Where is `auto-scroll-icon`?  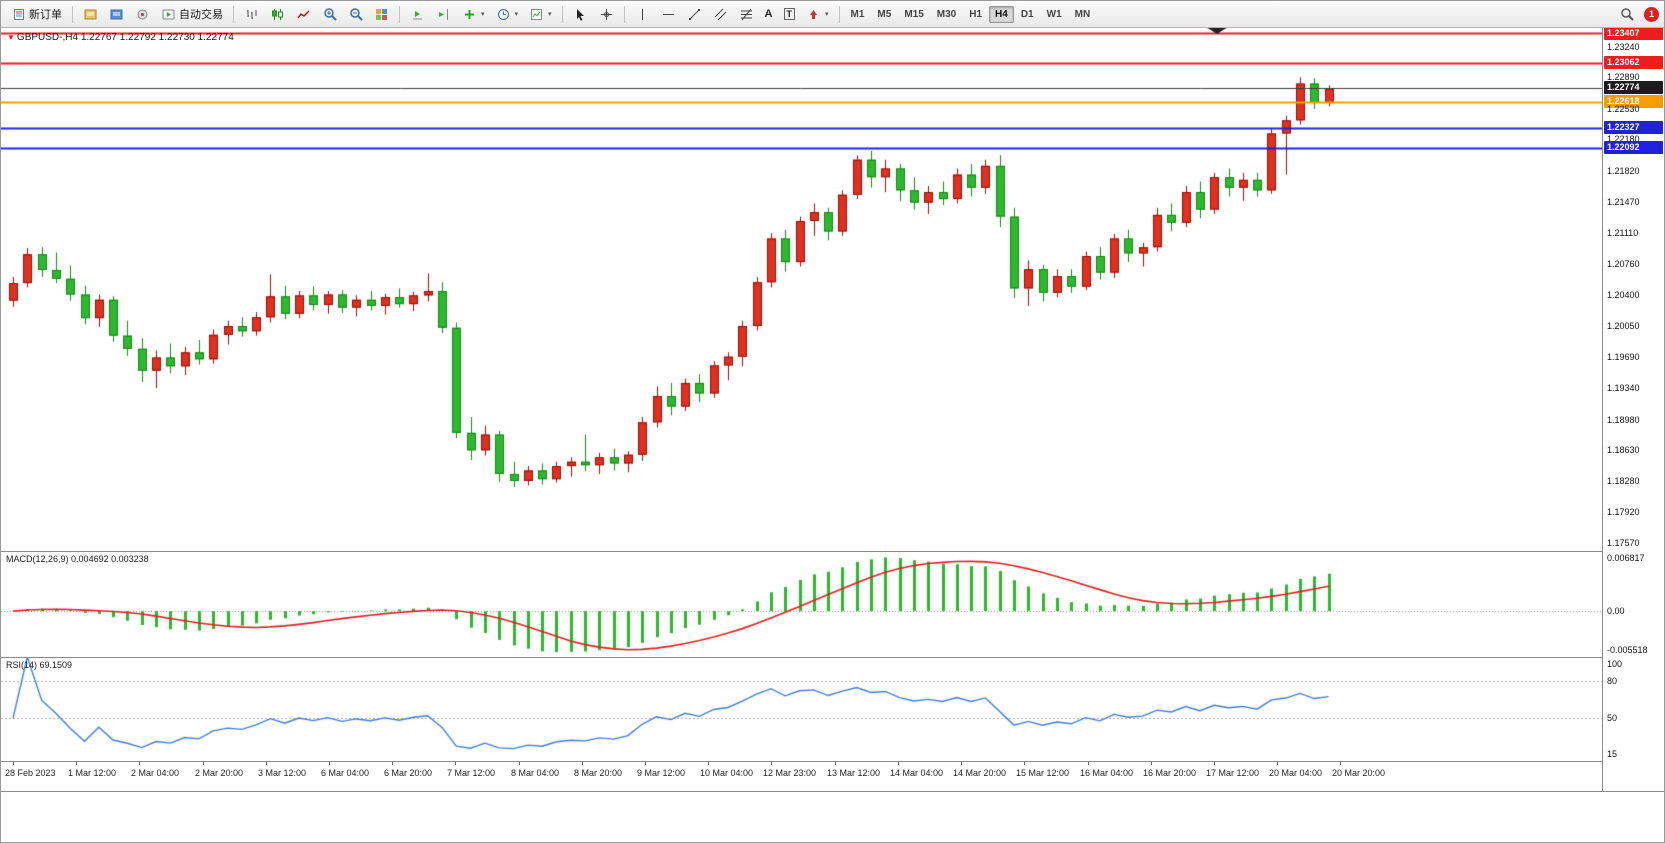 auto-scroll-icon is located at coordinates (417, 14).